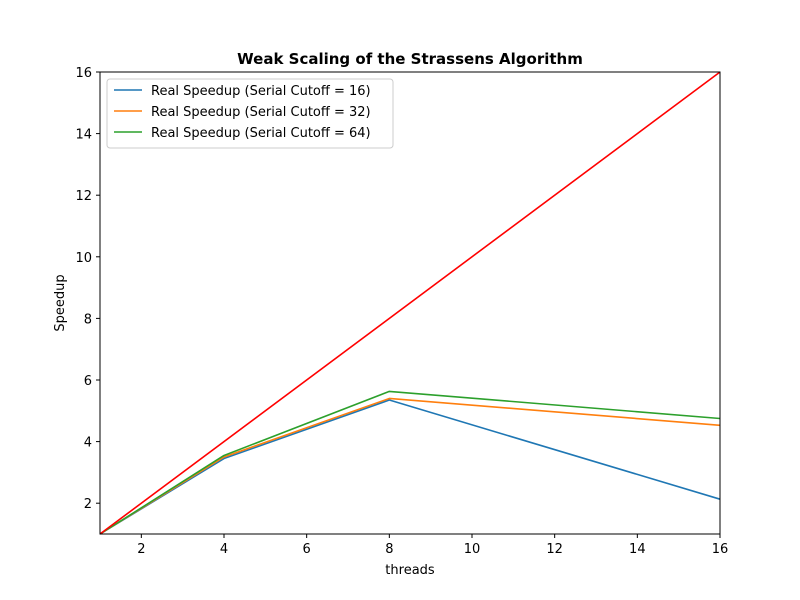  What do you see at coordinates (88, 381) in the screenshot?
I see `y-tick-label: 6` at bounding box center [88, 381].